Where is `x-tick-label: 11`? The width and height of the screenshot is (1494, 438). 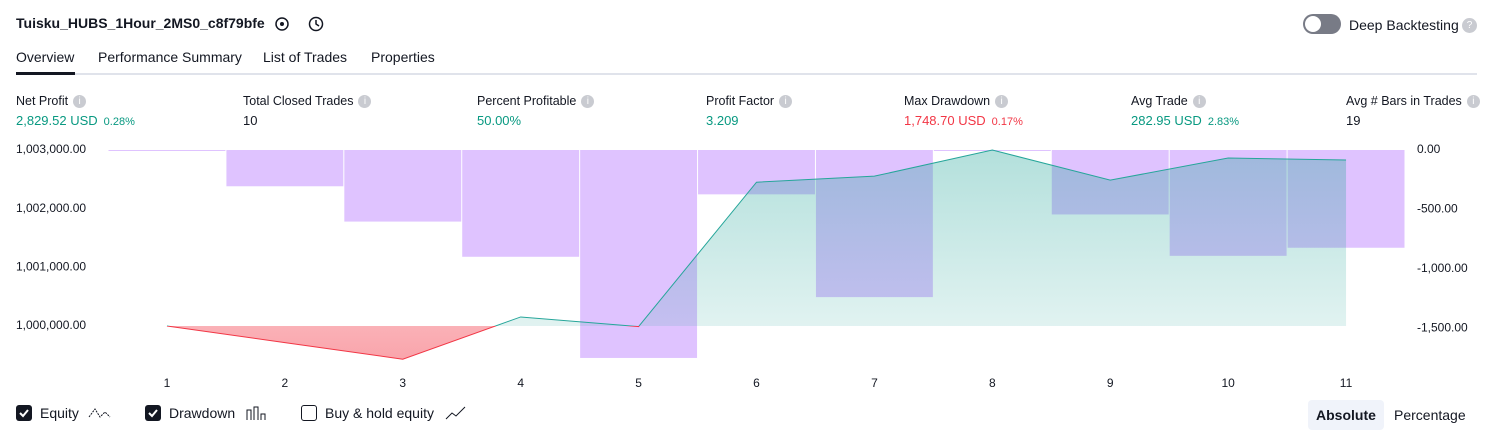 x-tick-label: 11 is located at coordinates (1346, 383).